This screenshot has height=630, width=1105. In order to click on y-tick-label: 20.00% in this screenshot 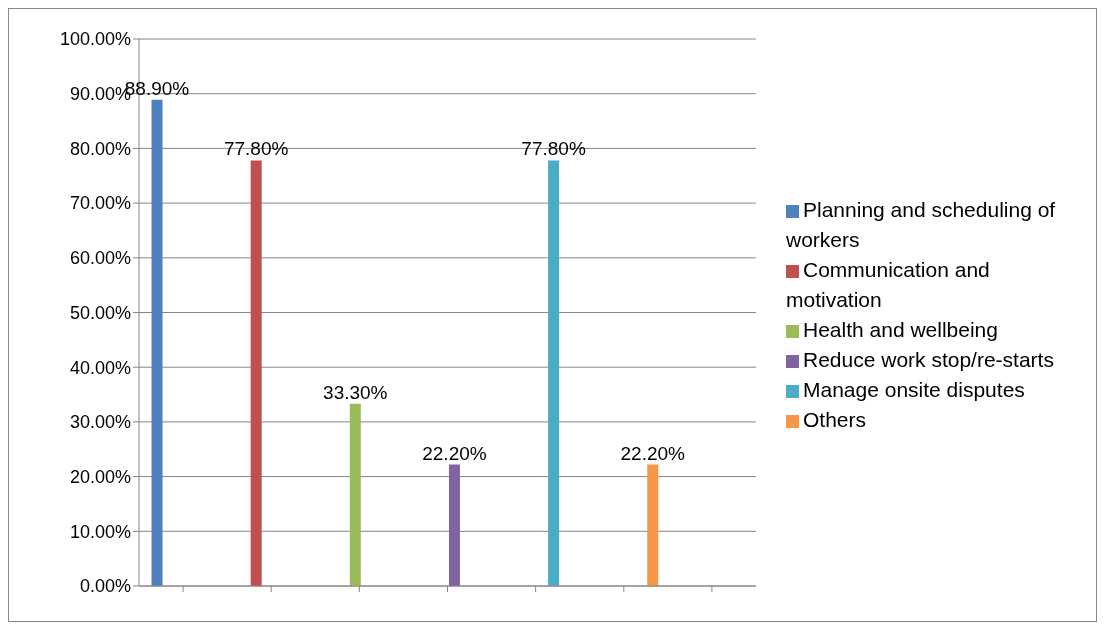, I will do `click(100, 476)`.